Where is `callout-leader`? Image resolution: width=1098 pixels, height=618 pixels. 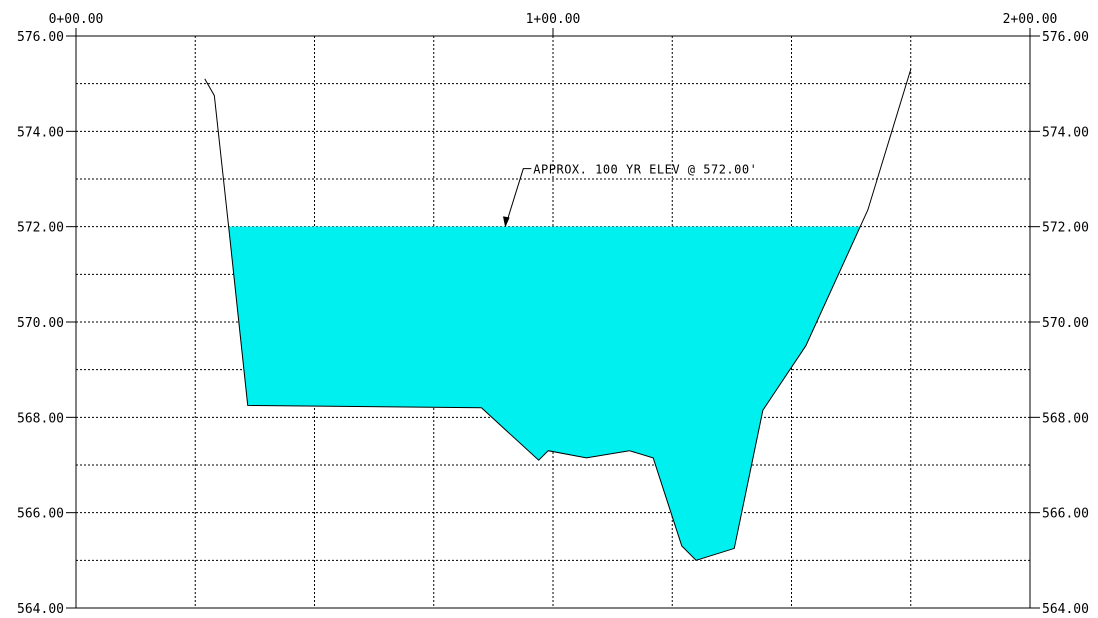
callout-leader is located at coordinates (518, 197).